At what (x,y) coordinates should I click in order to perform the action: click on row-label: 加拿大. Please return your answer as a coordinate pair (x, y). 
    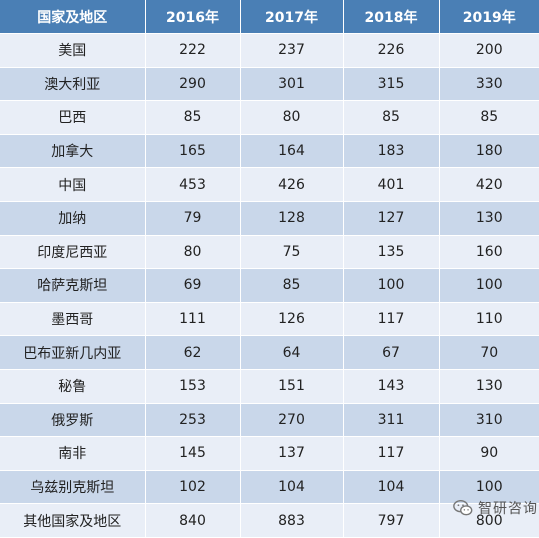
    Looking at the image, I should click on (73, 151).